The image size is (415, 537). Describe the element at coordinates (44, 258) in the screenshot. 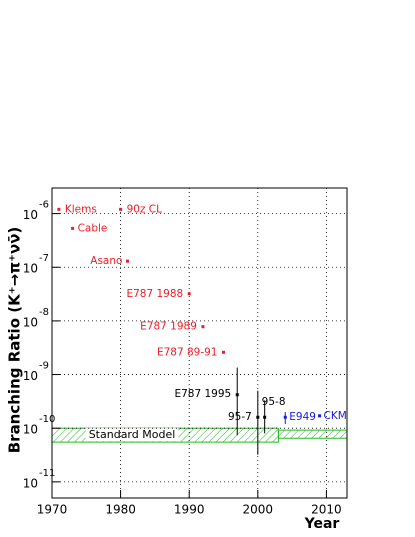

I see `y-tick-exponent: -7` at that location.